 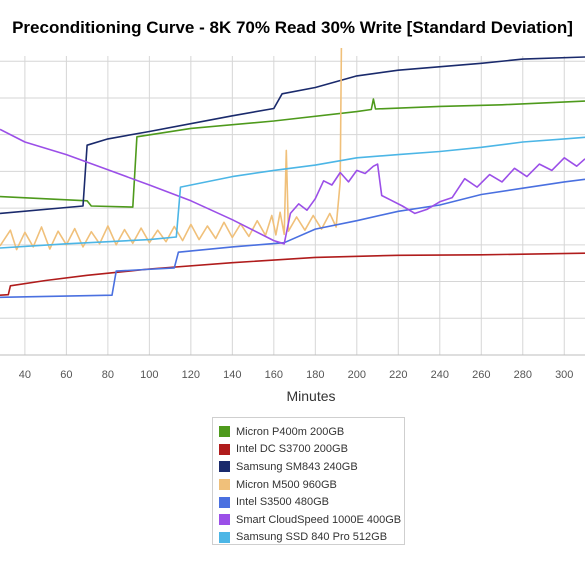 What do you see at coordinates (398, 375) in the screenshot?
I see `x-tick-label: 220` at bounding box center [398, 375].